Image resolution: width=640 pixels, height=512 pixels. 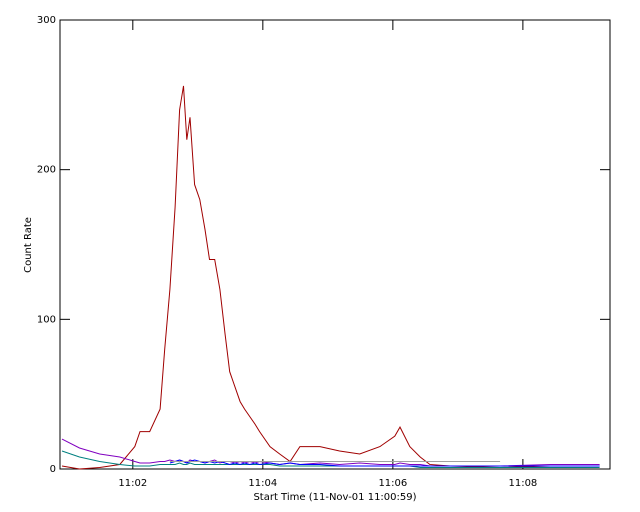 What do you see at coordinates (334, 497) in the screenshot?
I see `x-axis-label: Start Time (11-Nov-01 11:00:59)` at bounding box center [334, 497].